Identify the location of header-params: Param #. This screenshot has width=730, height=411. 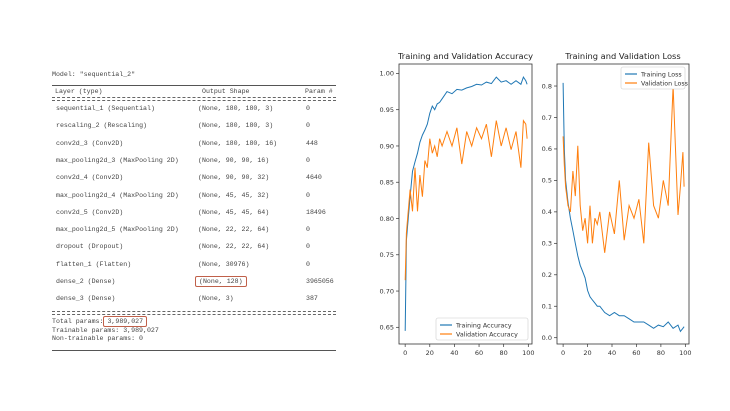
(319, 91).